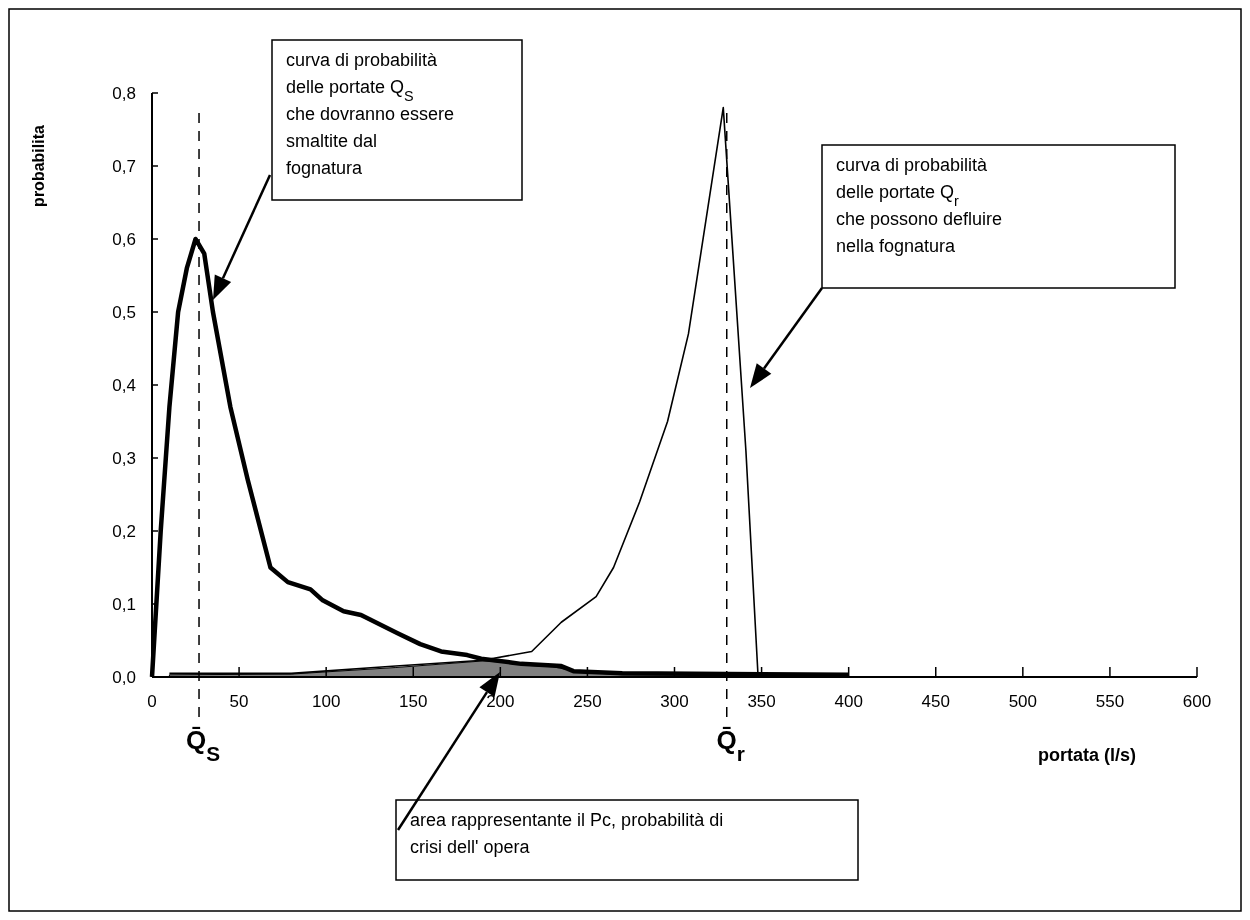 The image size is (1250, 920). What do you see at coordinates (326, 701) in the screenshot?
I see `x-tick-label: 100` at bounding box center [326, 701].